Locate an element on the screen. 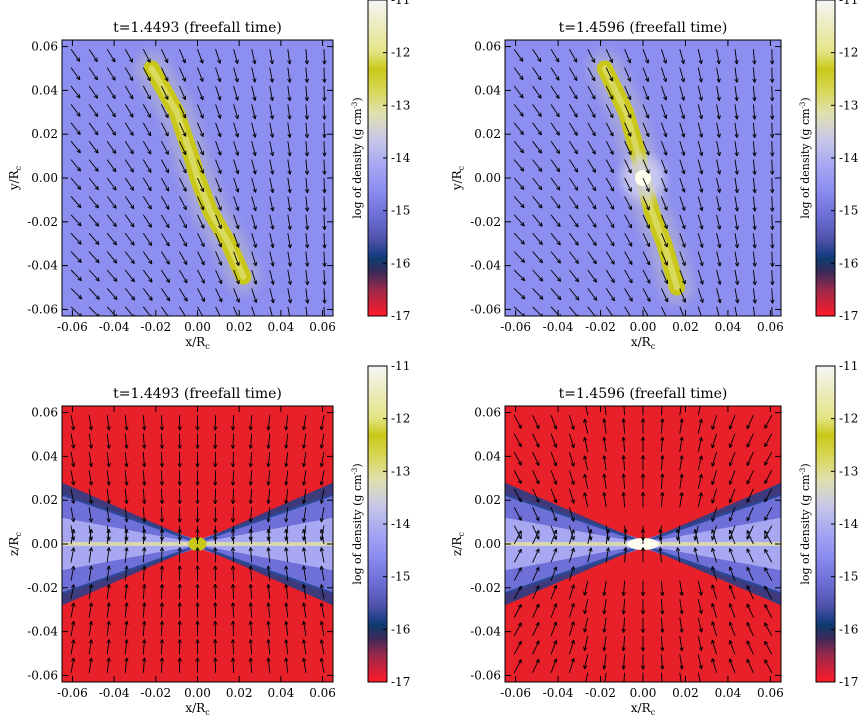  colorbar-tick-label: -13 is located at coordinates (848, 471).